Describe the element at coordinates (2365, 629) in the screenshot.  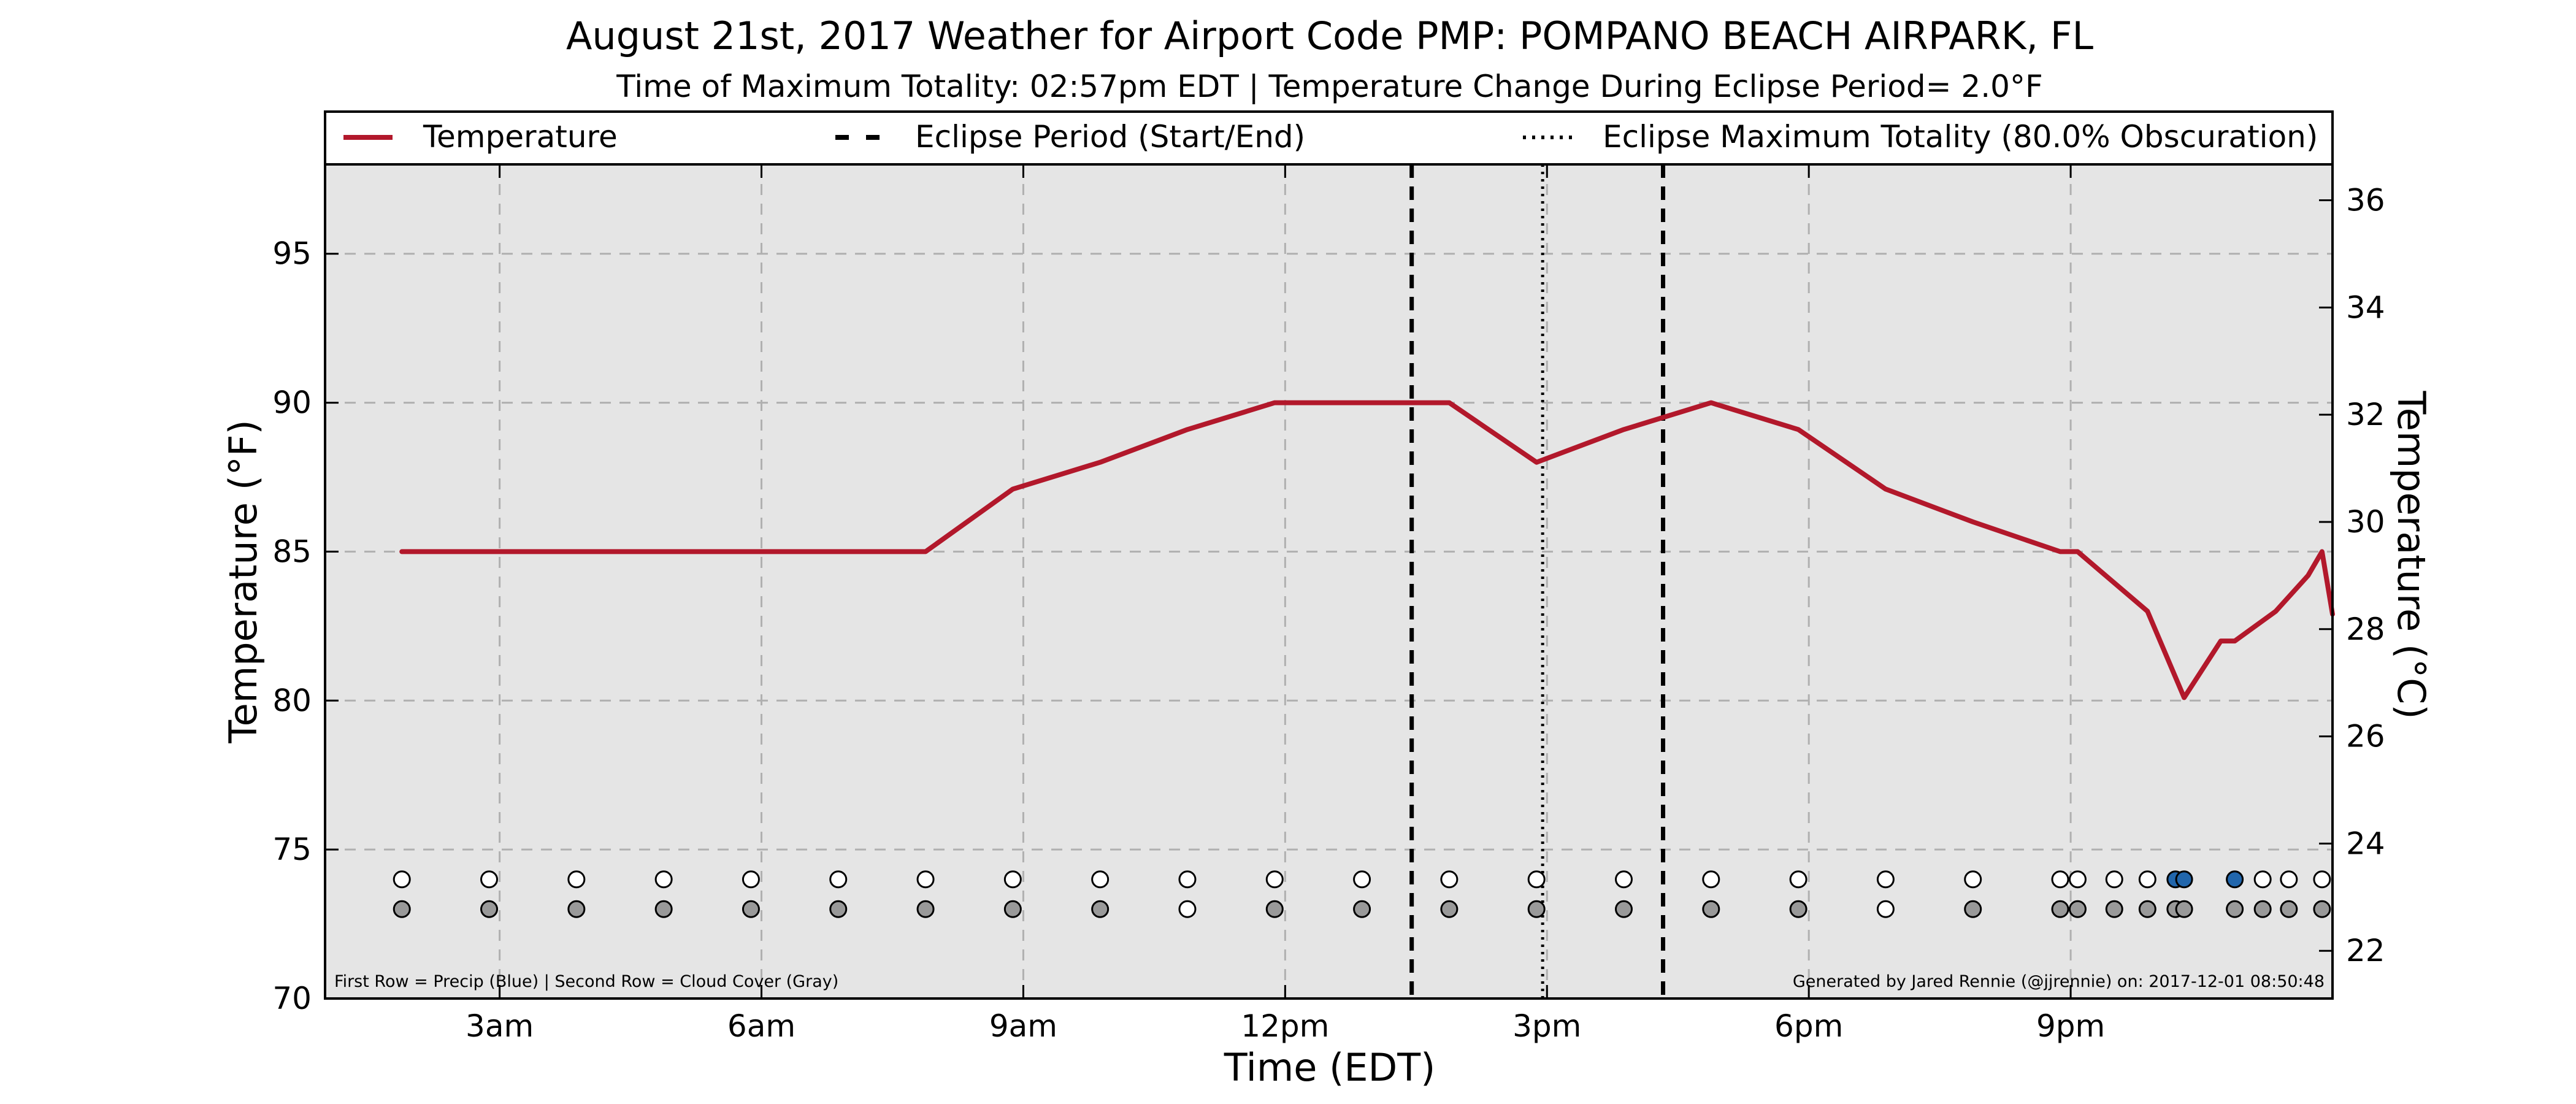
I see `y-tick-label-right: 28` at that location.